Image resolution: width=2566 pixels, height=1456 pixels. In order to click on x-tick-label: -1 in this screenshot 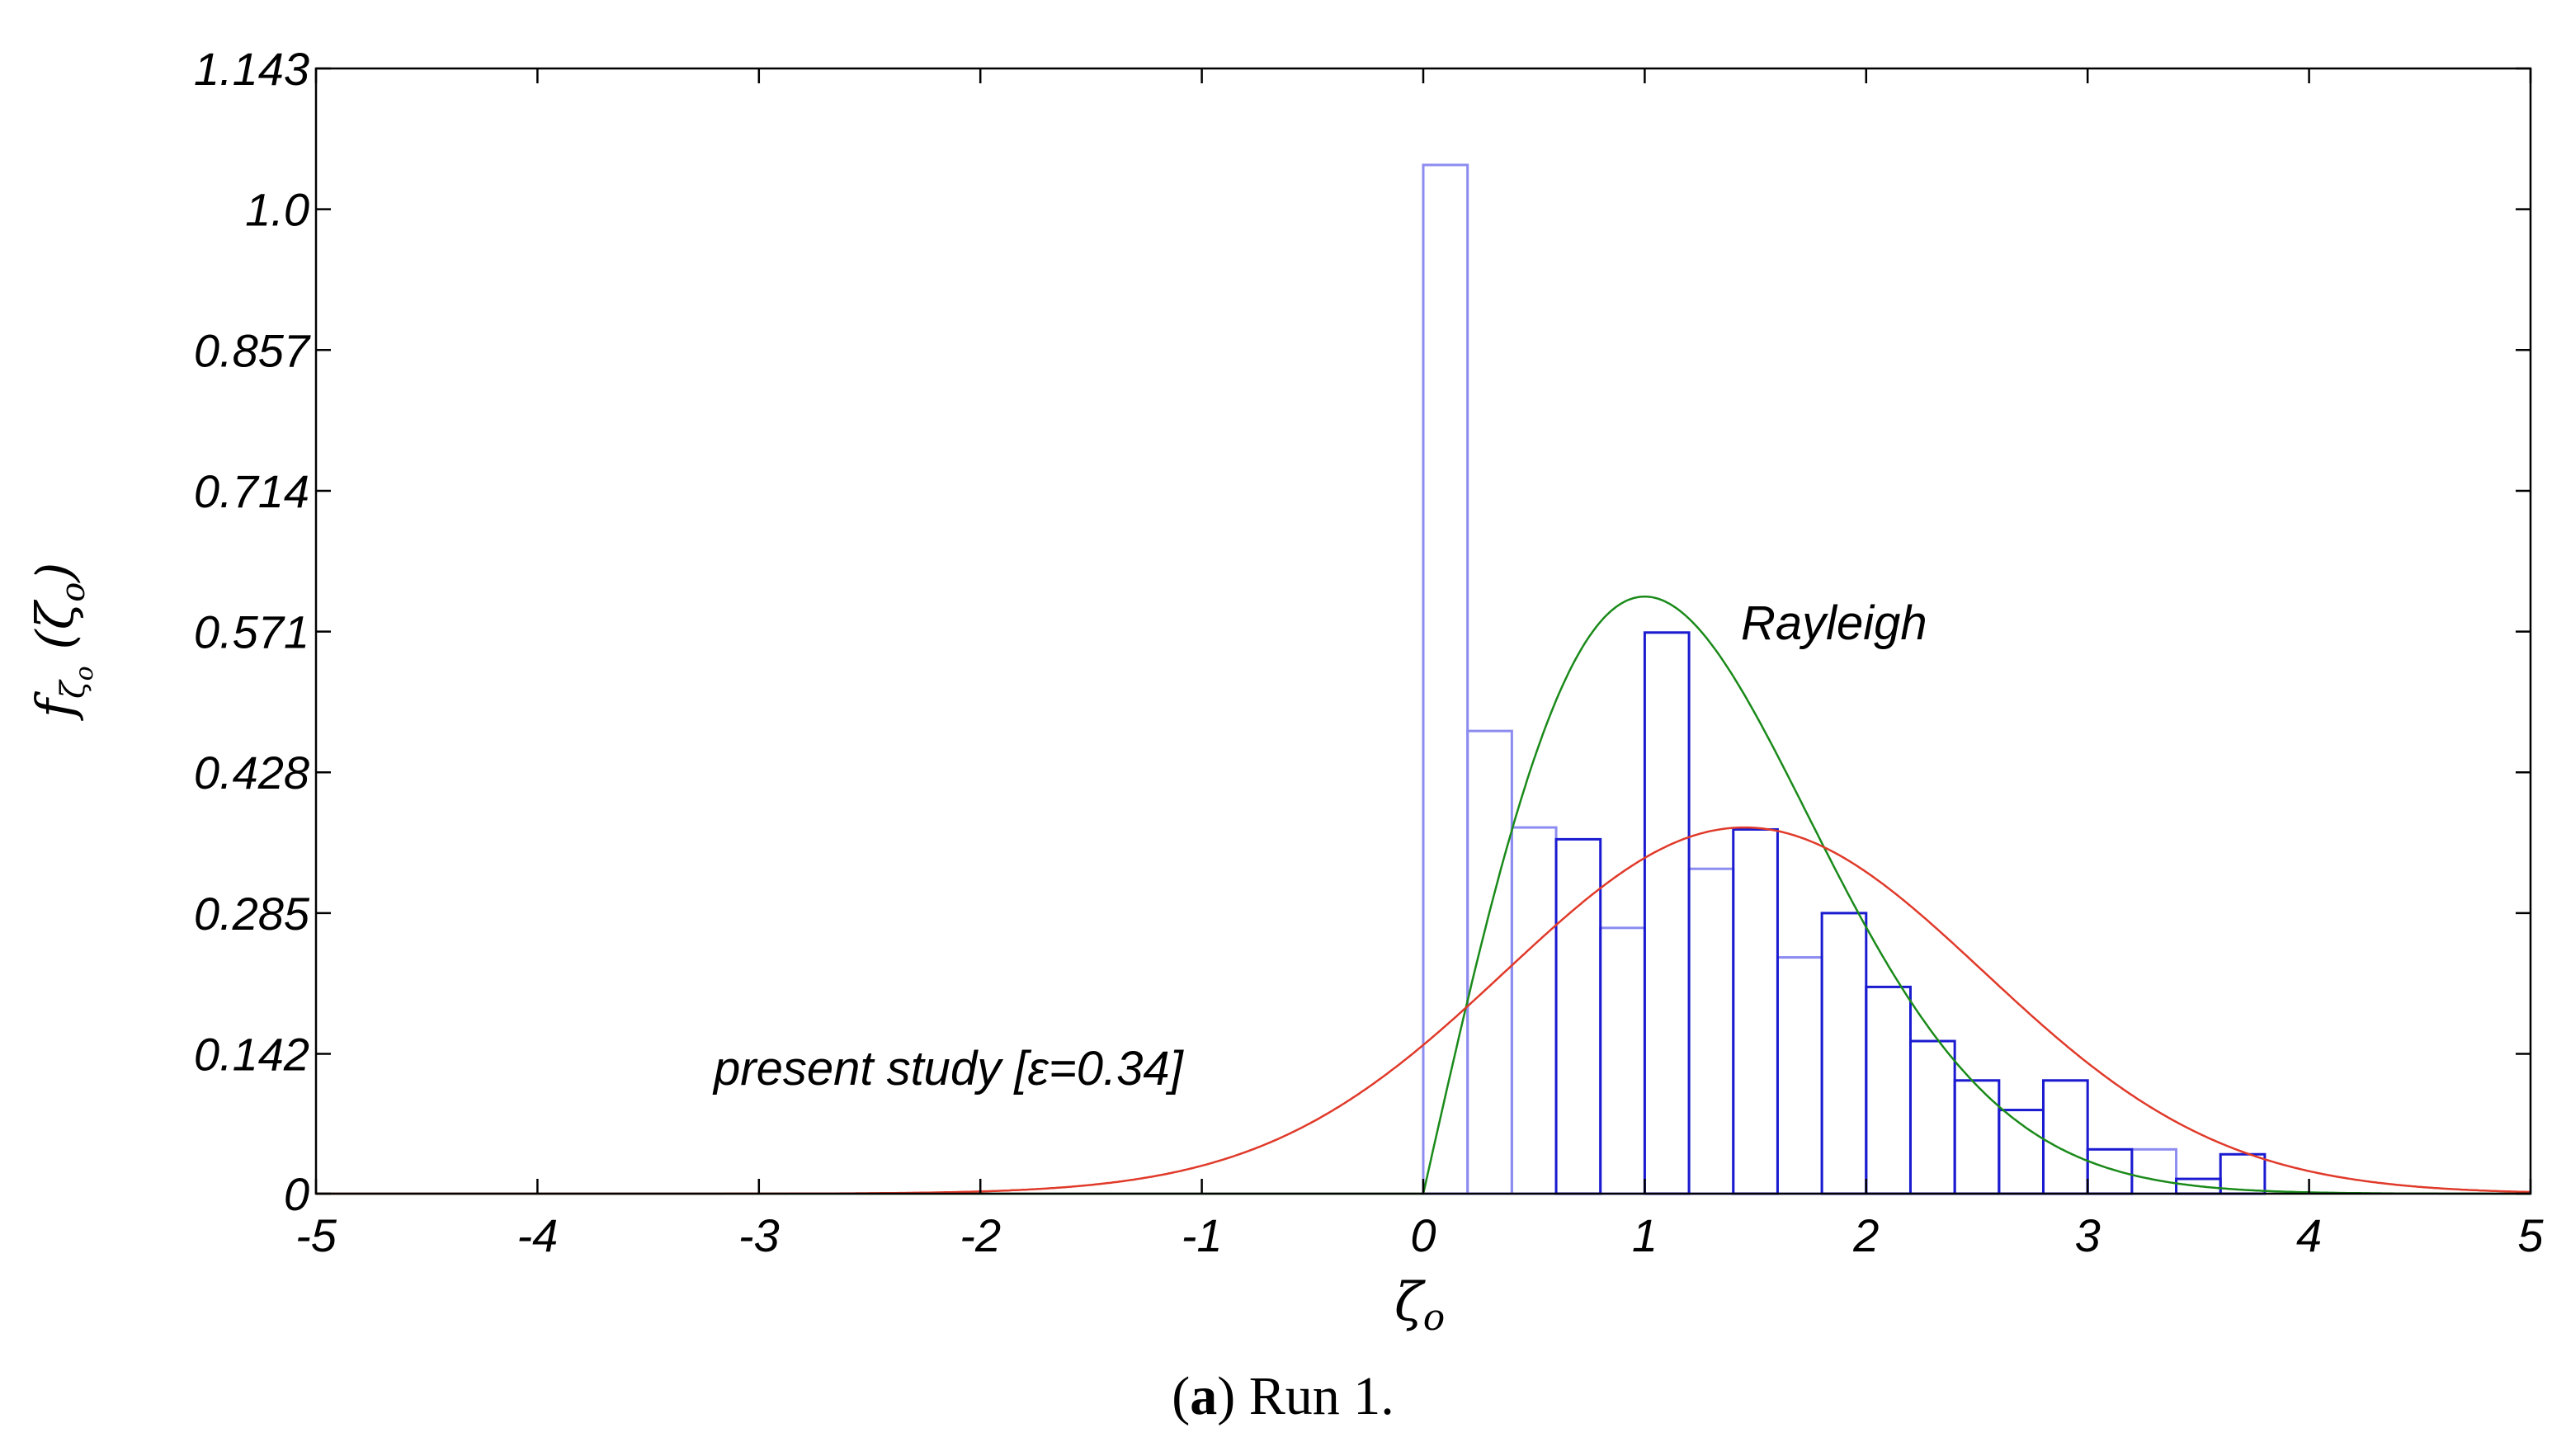, I will do `click(1202, 1235)`.